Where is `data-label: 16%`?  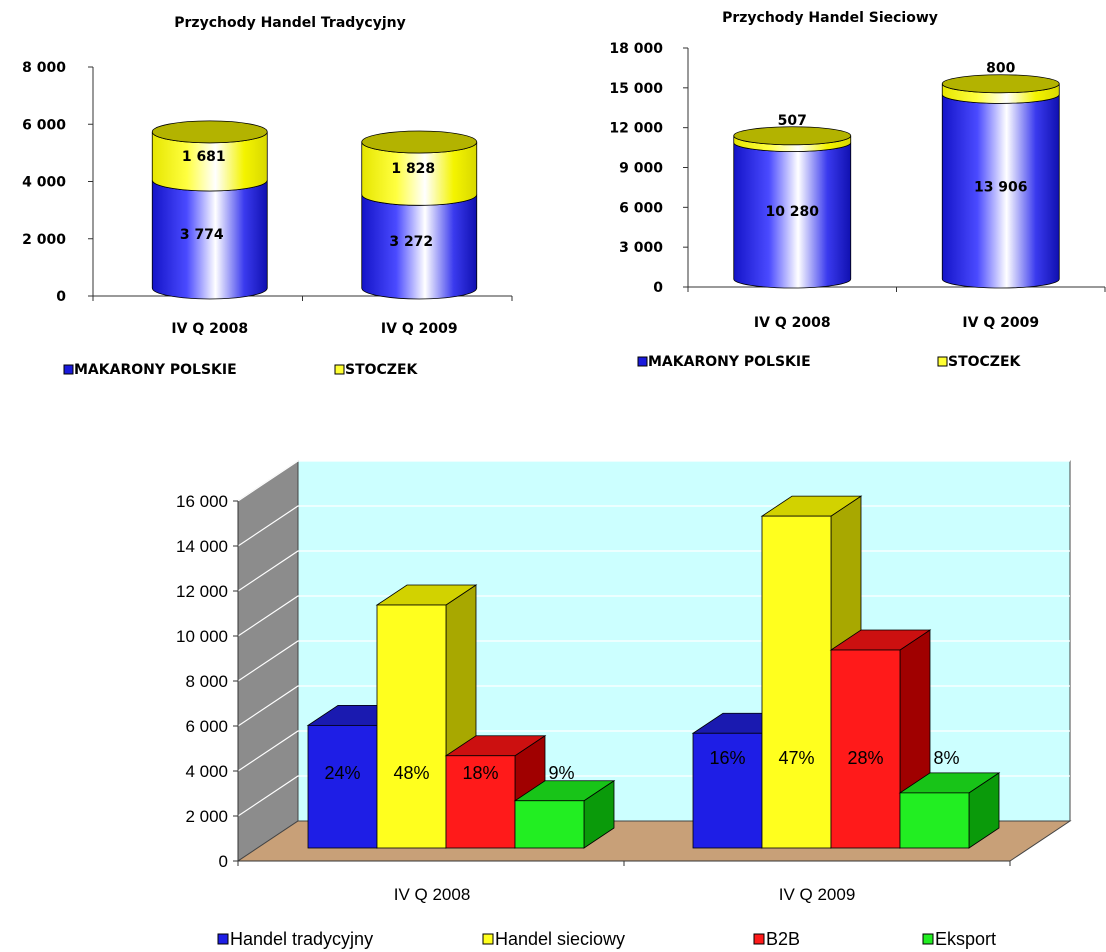 data-label: 16% is located at coordinates (727, 758).